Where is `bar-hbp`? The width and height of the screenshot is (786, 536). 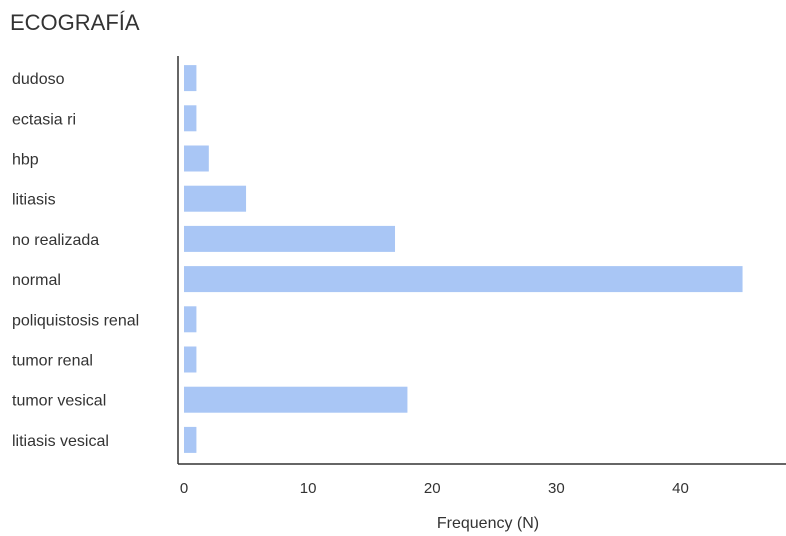
bar-hbp is located at coordinates (196, 158).